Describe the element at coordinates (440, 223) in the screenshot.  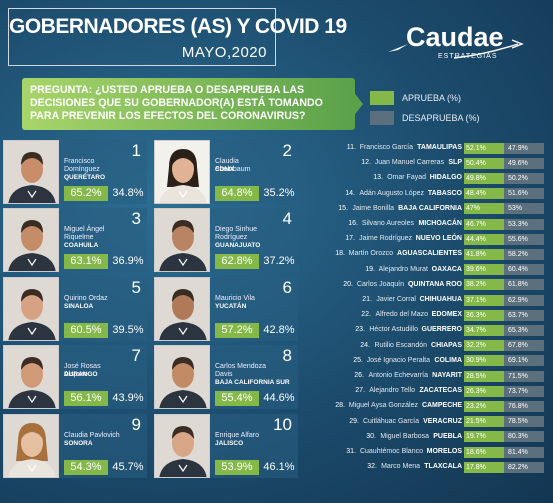
I see `row-state: MICHOACÁN` at that location.